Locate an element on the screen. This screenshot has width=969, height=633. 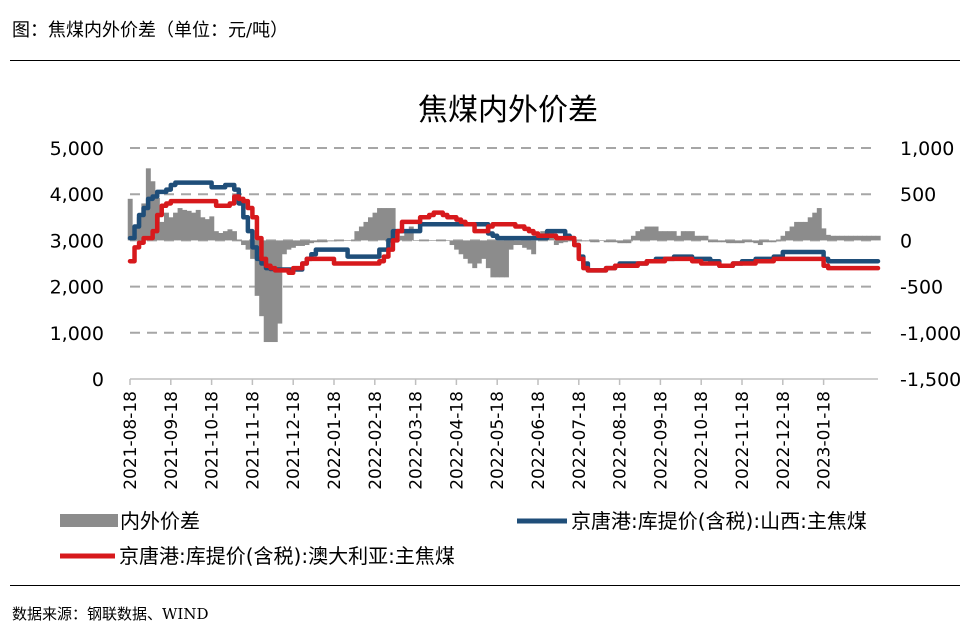
legend-item-shanxi: 京唐港:库提价(含税):山西:主焦煤 is located at coordinates (692, 521).